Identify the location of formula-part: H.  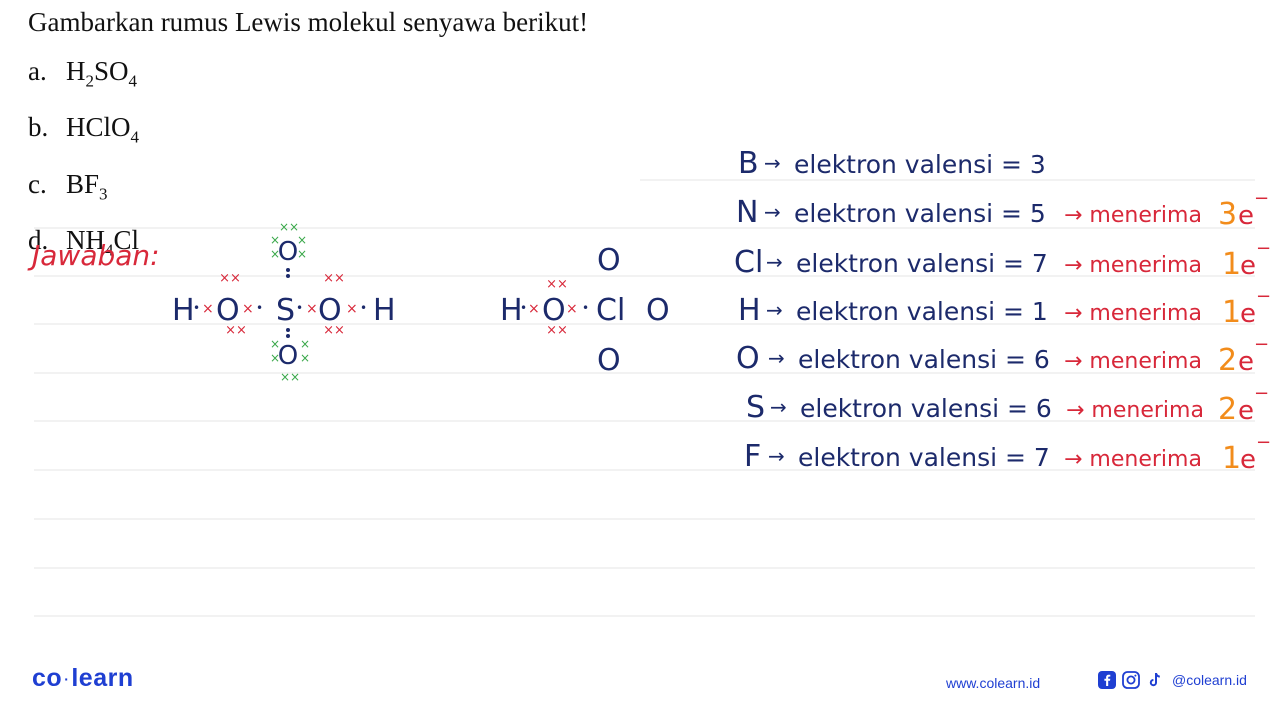
(76, 71).